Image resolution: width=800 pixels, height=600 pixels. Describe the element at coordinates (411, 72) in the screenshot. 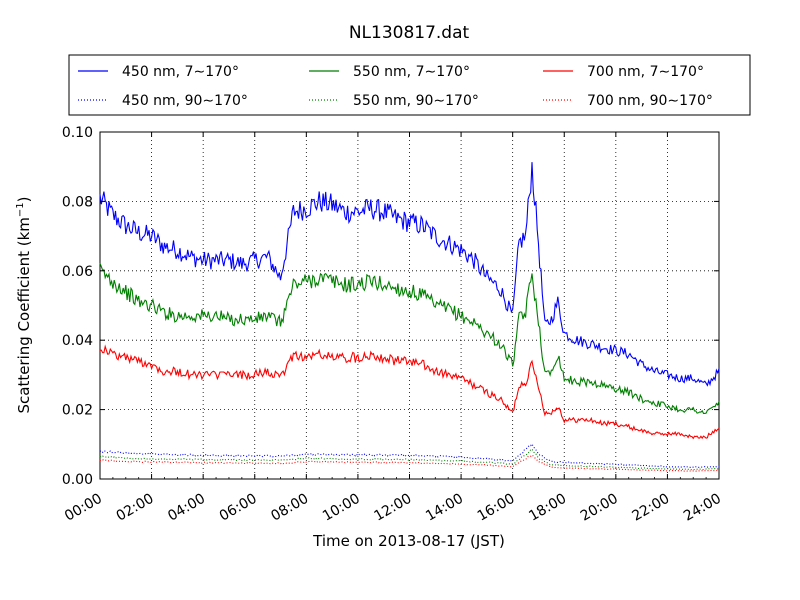

I see `legend-label: 550 nm, 7∼170°` at that location.